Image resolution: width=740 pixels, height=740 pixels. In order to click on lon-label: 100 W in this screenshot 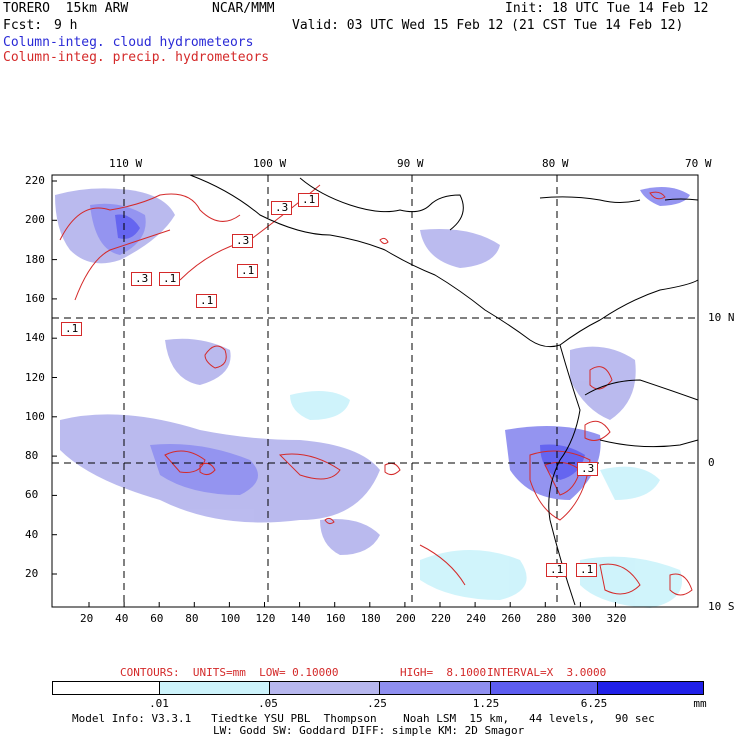, I will do `click(270, 163)`.